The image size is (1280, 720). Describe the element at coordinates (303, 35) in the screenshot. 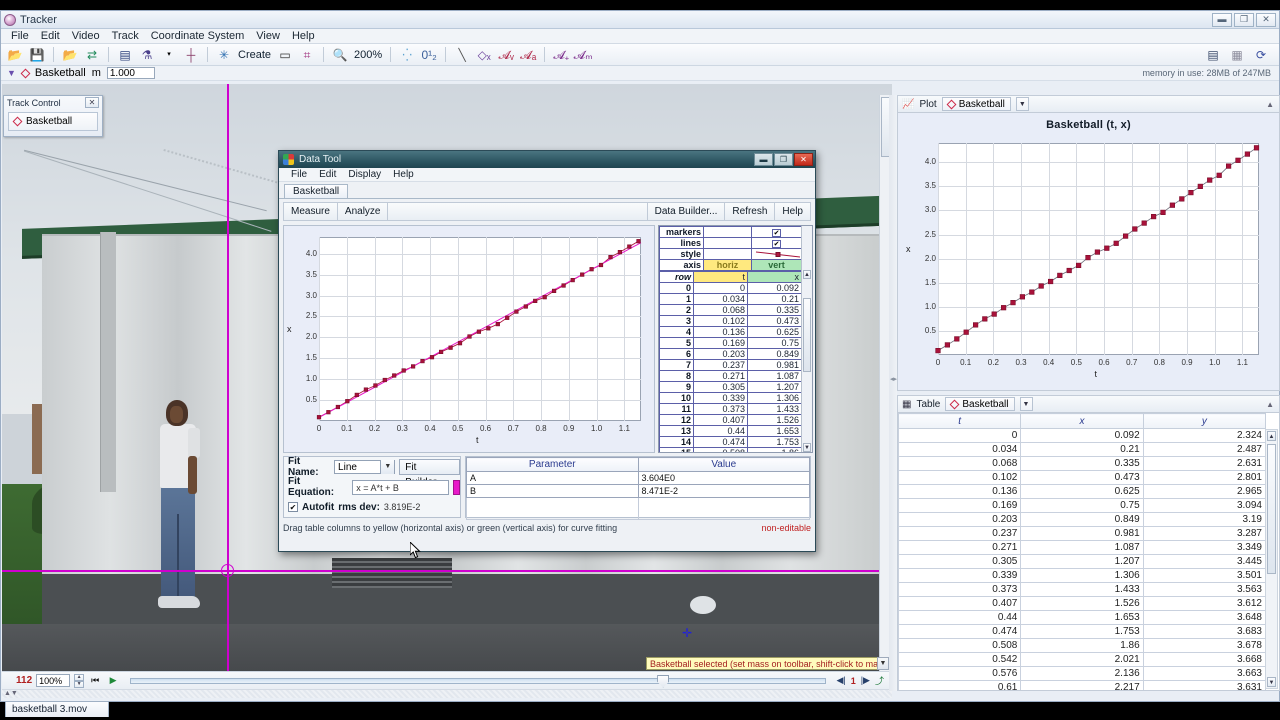

I see `menu-help: Help` at that location.